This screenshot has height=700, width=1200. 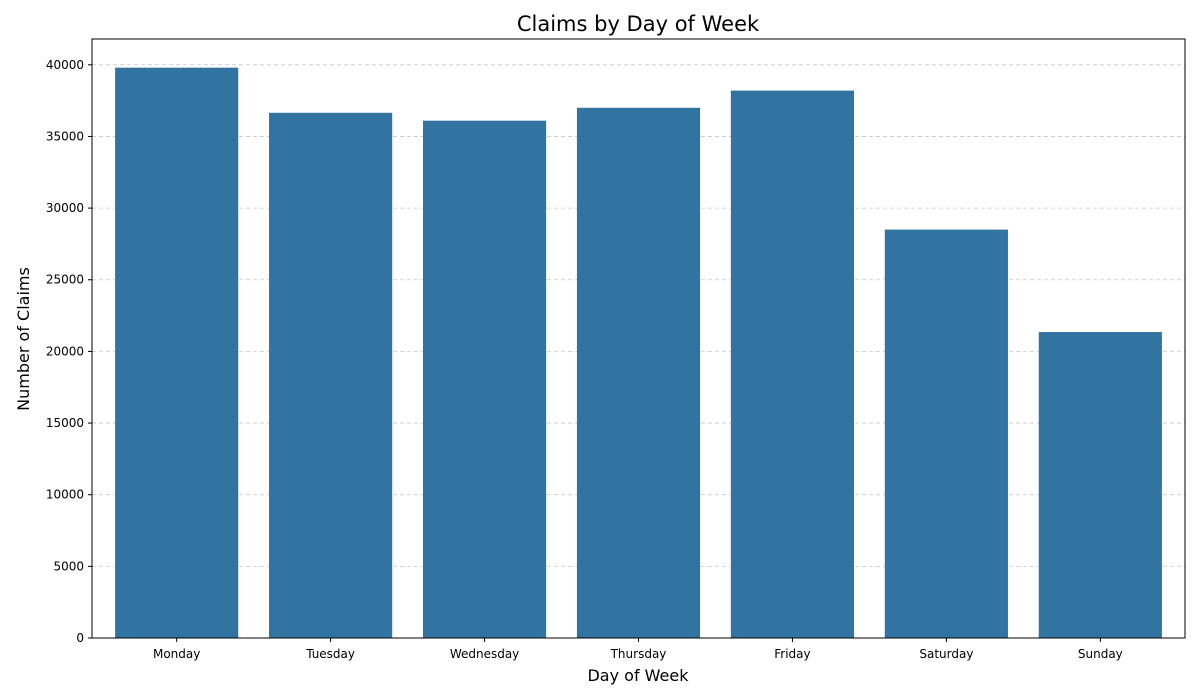 I want to click on y-tick-label: 10000, so click(x=65, y=495).